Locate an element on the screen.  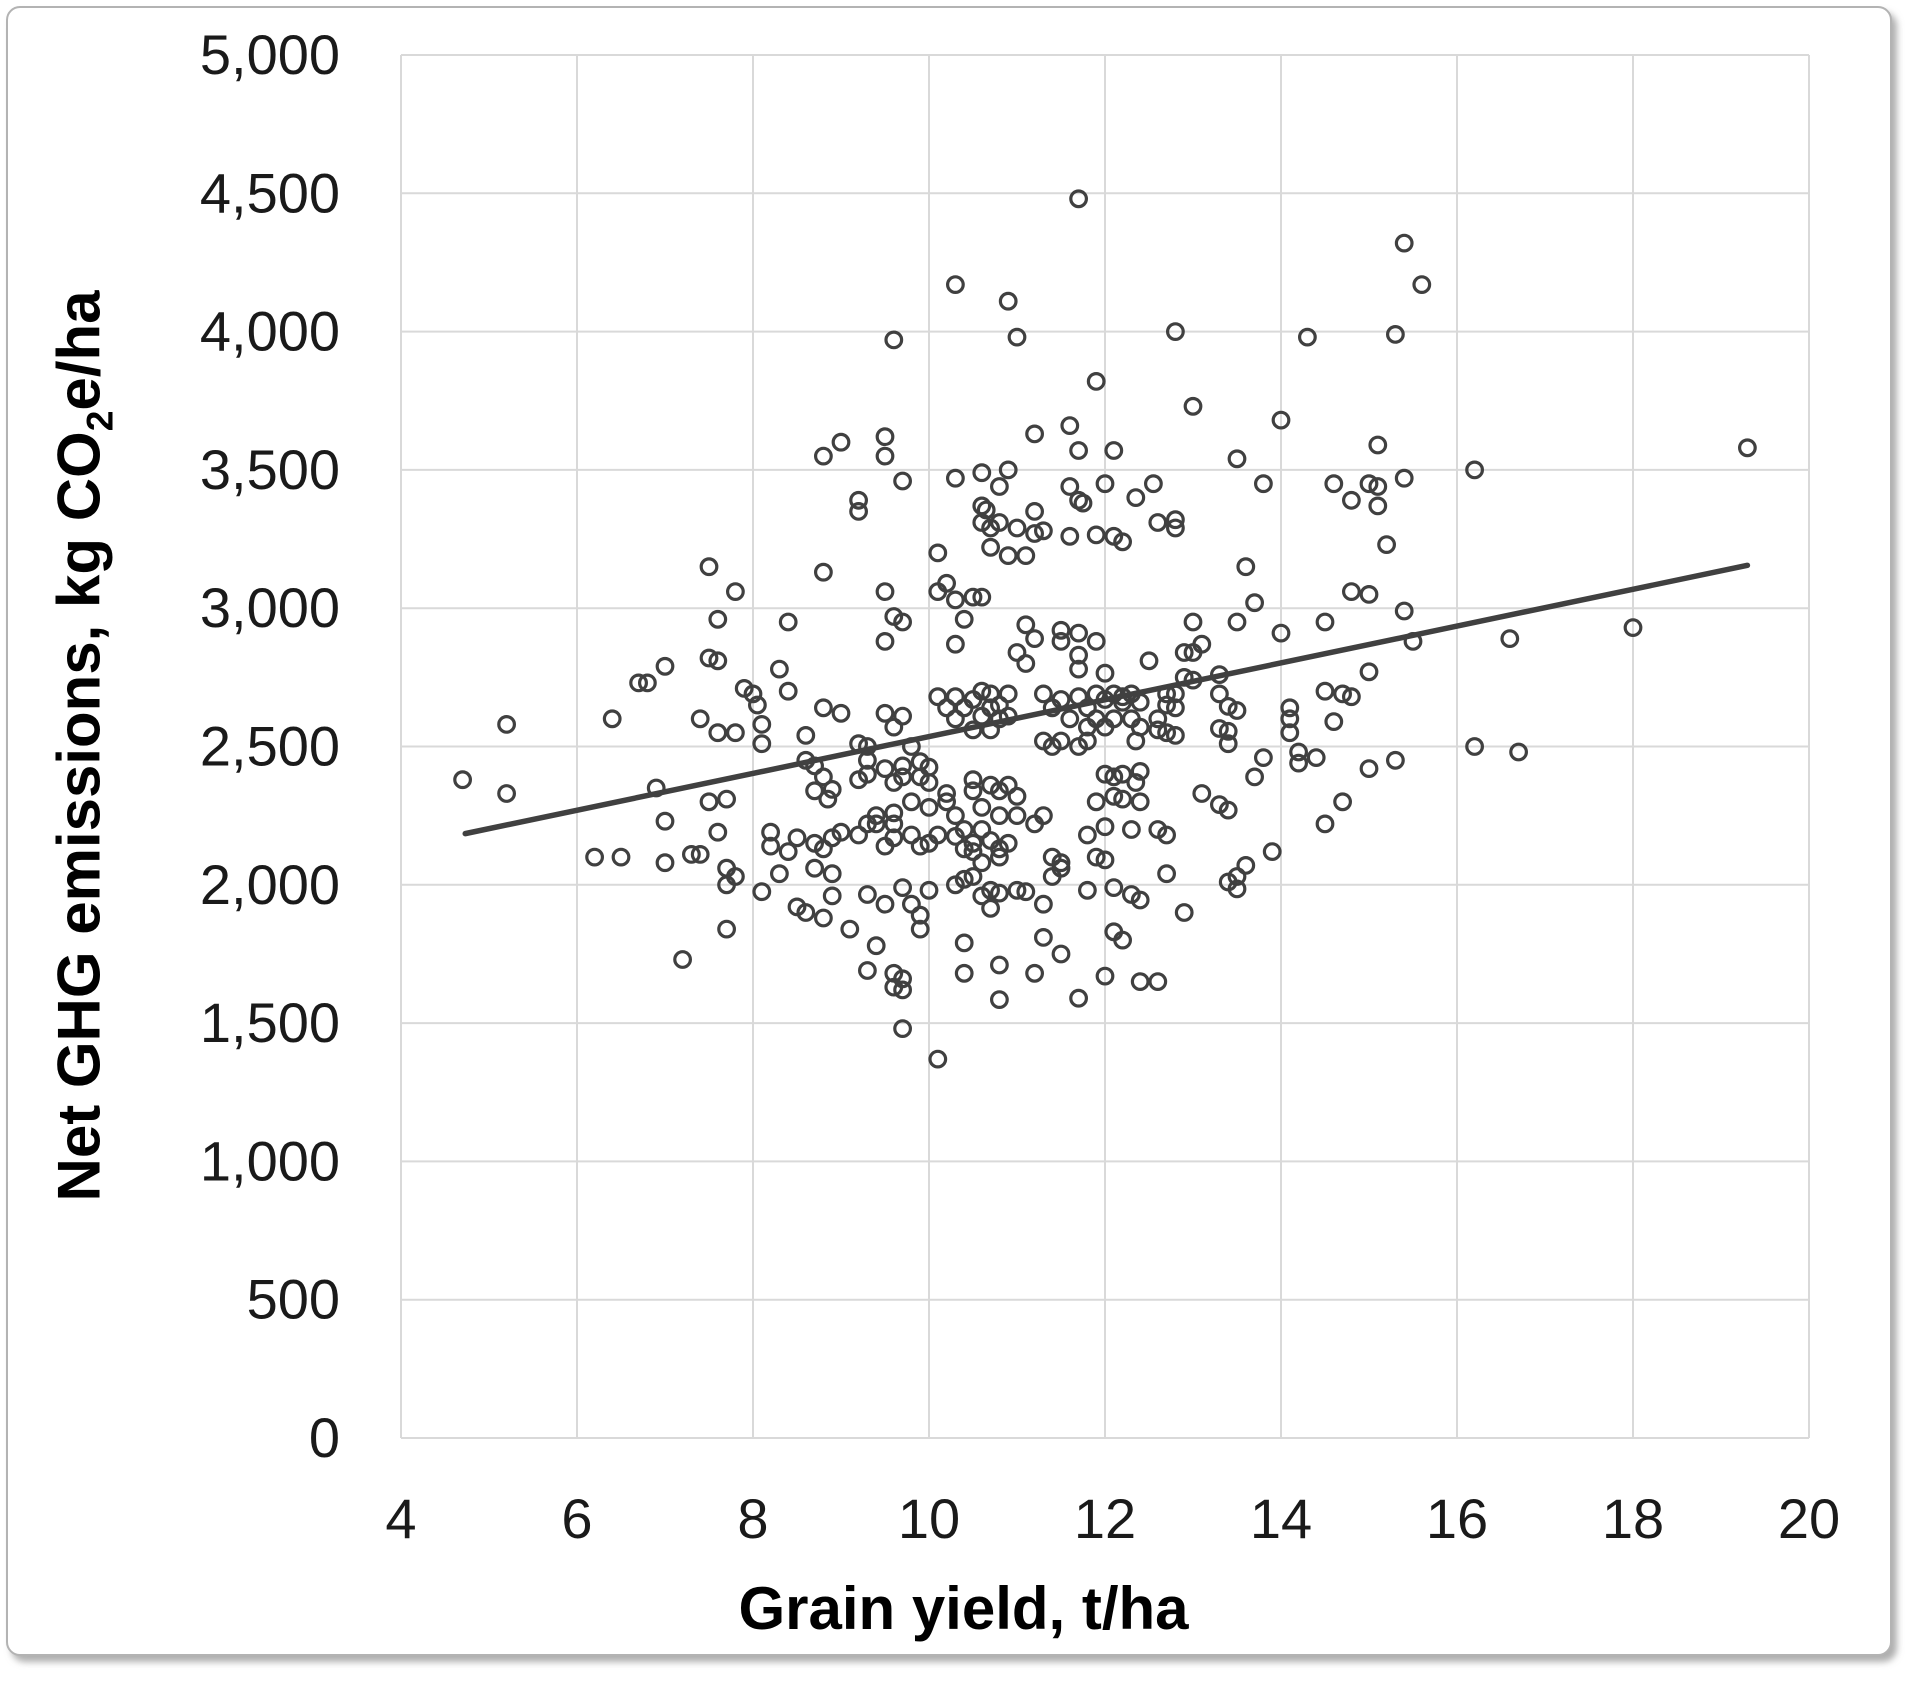
y-tick-label: 0 is located at coordinates (324, 1437).